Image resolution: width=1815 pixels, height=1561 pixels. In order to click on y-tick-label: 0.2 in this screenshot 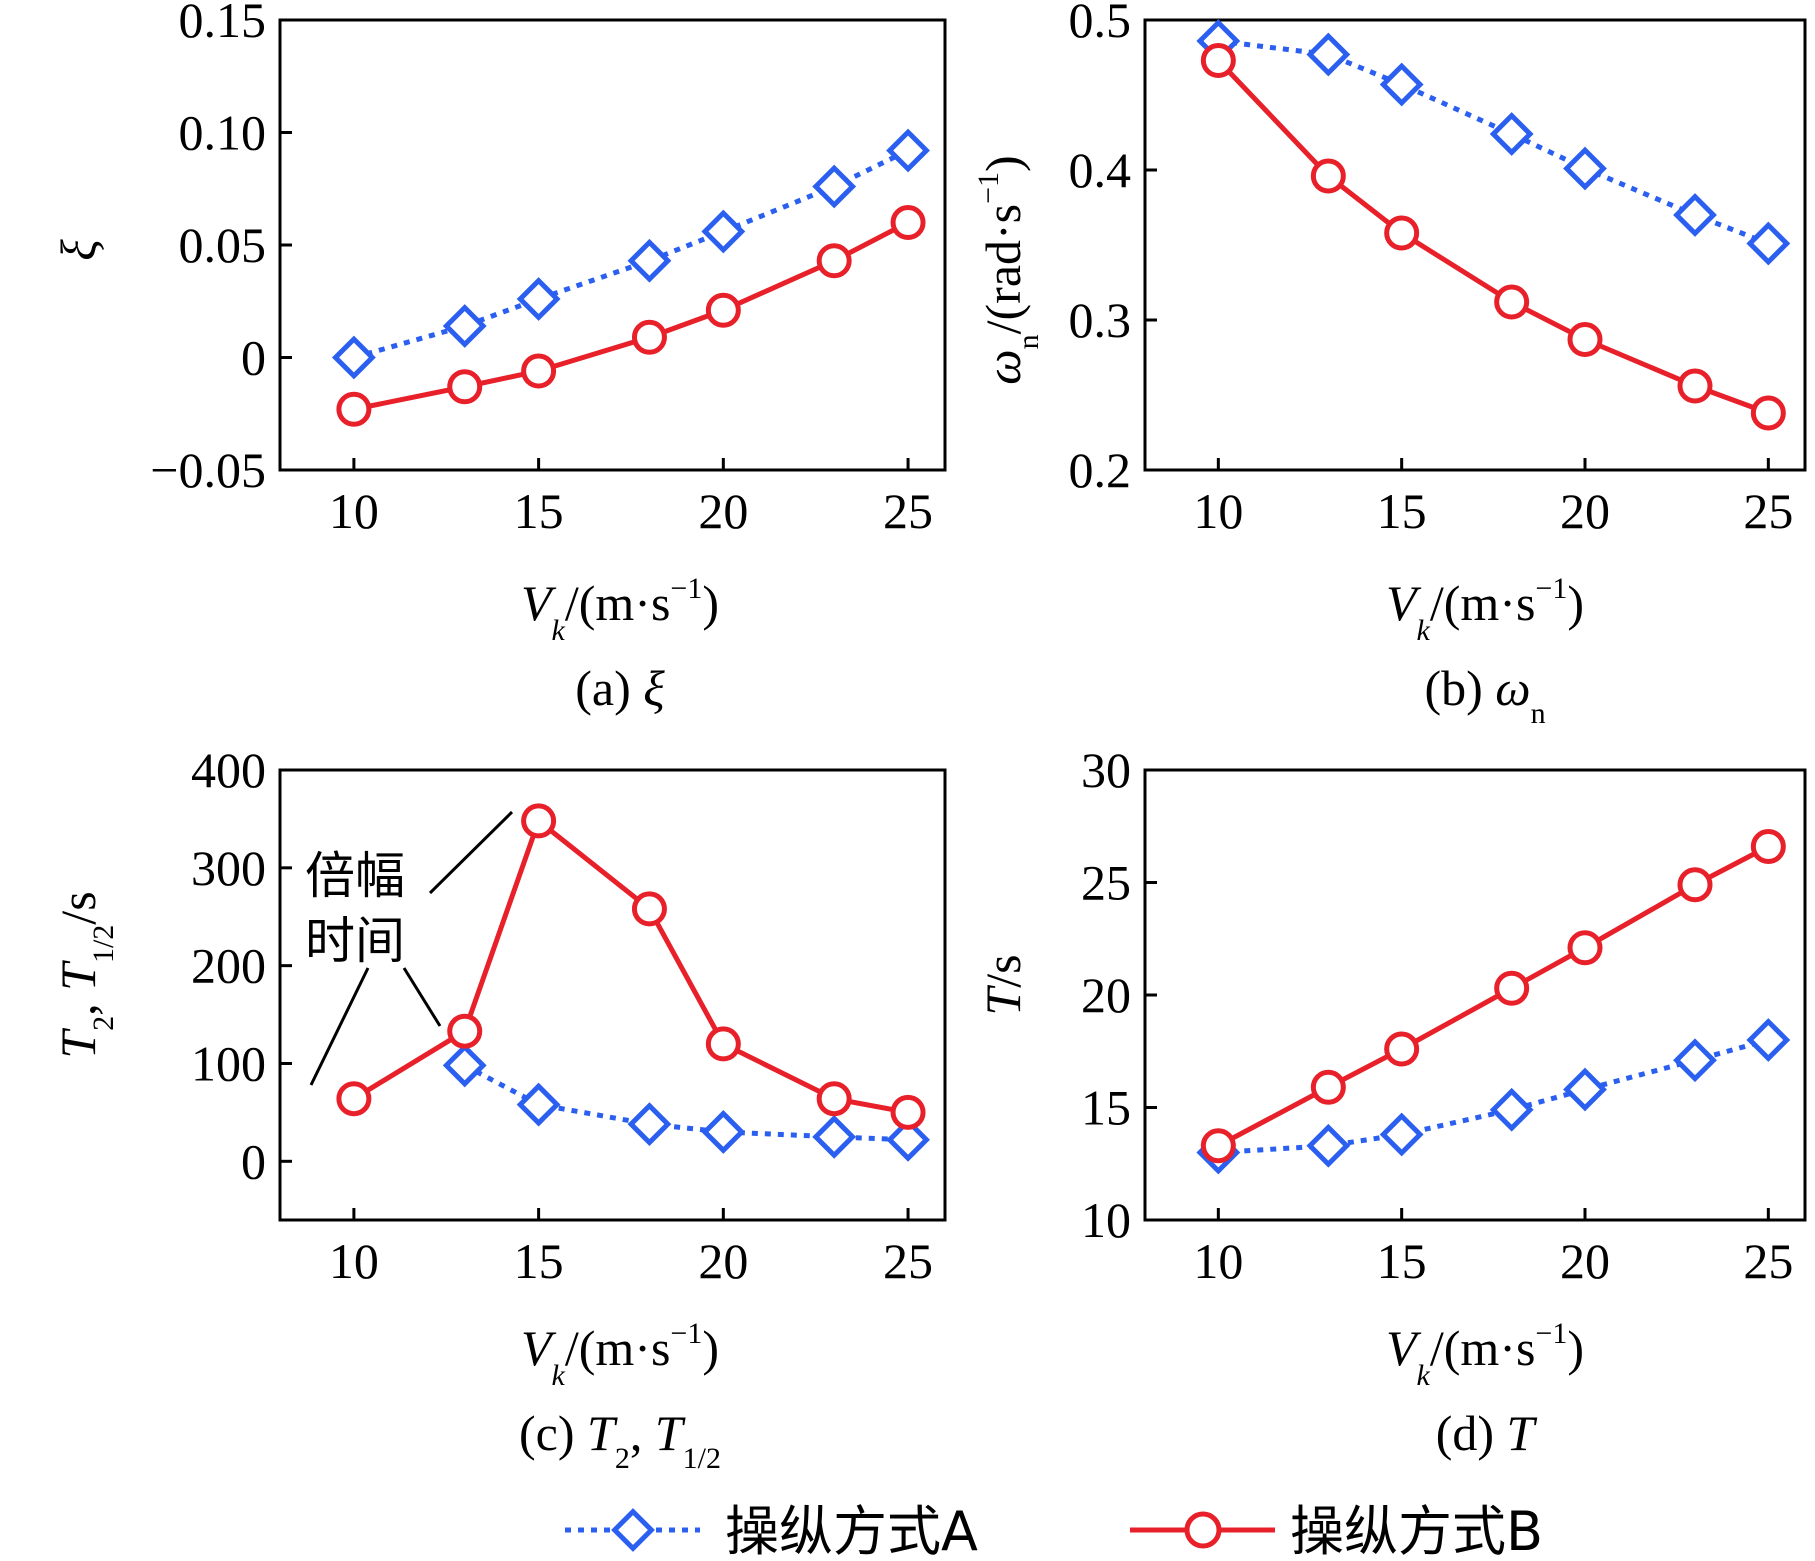, I will do `click(1100, 470)`.